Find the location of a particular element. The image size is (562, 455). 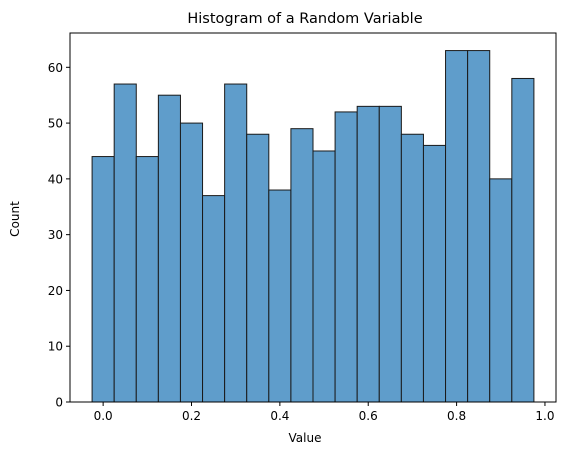

x-tick-label: 0.4 is located at coordinates (279, 416).